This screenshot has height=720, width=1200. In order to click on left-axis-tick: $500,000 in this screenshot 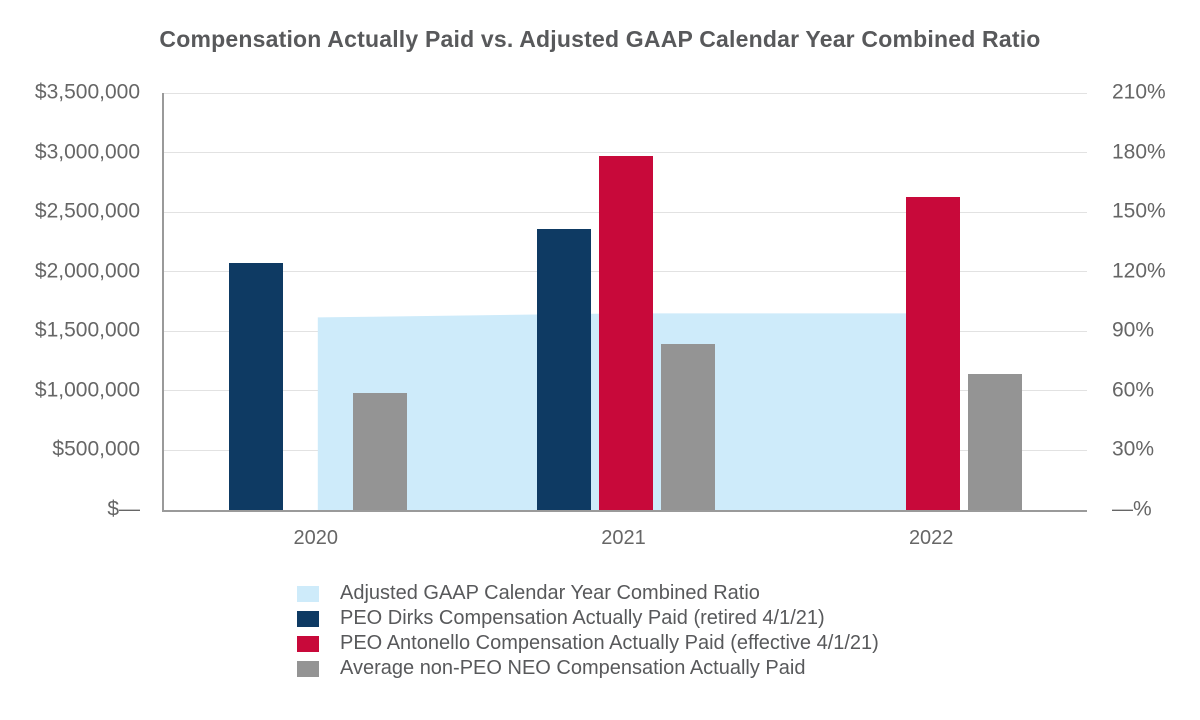, I will do `click(96, 449)`.